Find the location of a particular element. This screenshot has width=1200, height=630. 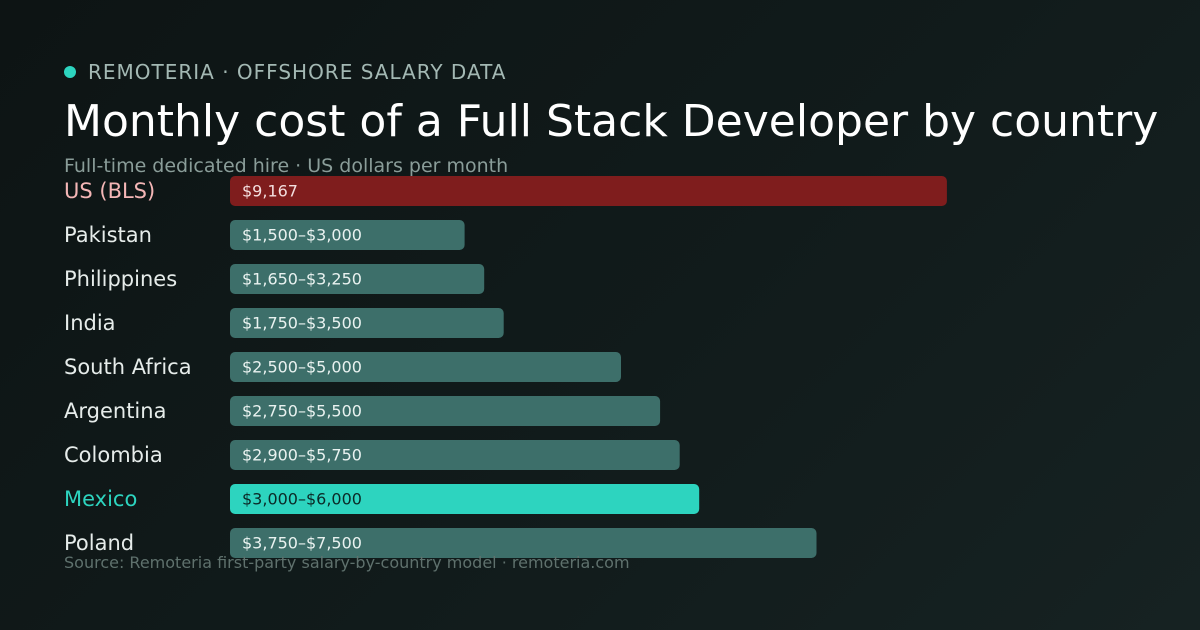

bar-row-argentina: Argentina $2,750–$5,500 is located at coordinates (362, 411).